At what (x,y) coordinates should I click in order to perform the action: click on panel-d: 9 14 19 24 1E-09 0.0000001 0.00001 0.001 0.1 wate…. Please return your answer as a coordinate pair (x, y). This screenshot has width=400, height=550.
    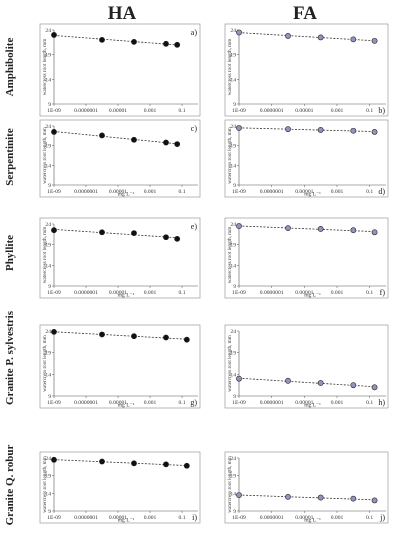
    Looking at the image, I should click on (306, 158).